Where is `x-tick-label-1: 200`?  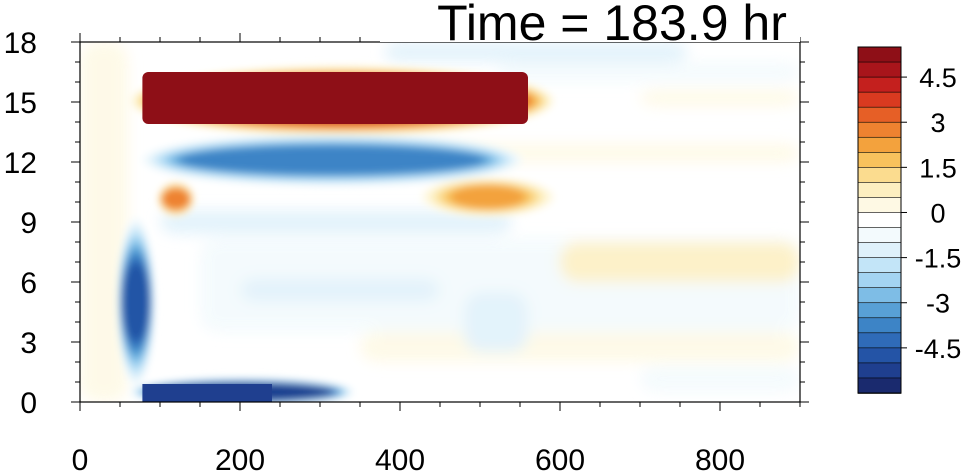 x-tick-label-1: 200 is located at coordinates (240, 458).